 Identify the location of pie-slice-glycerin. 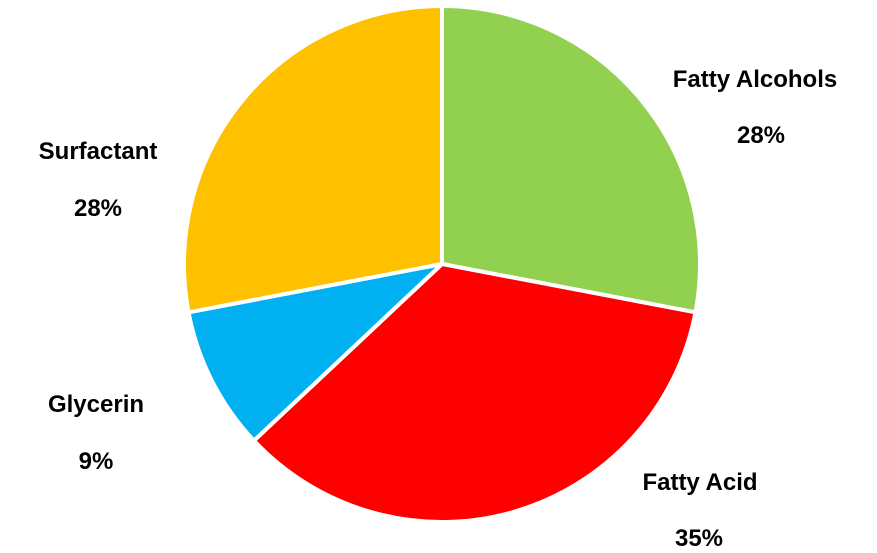
(315, 352).